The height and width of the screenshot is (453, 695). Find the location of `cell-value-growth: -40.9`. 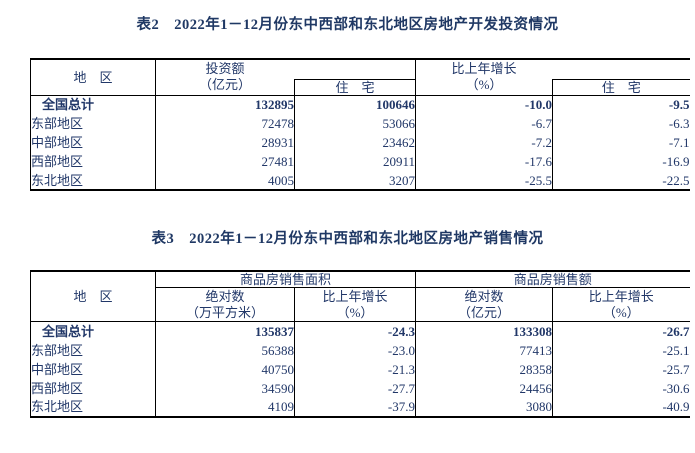

cell-value-growth: -40.9 is located at coordinates (621, 407).